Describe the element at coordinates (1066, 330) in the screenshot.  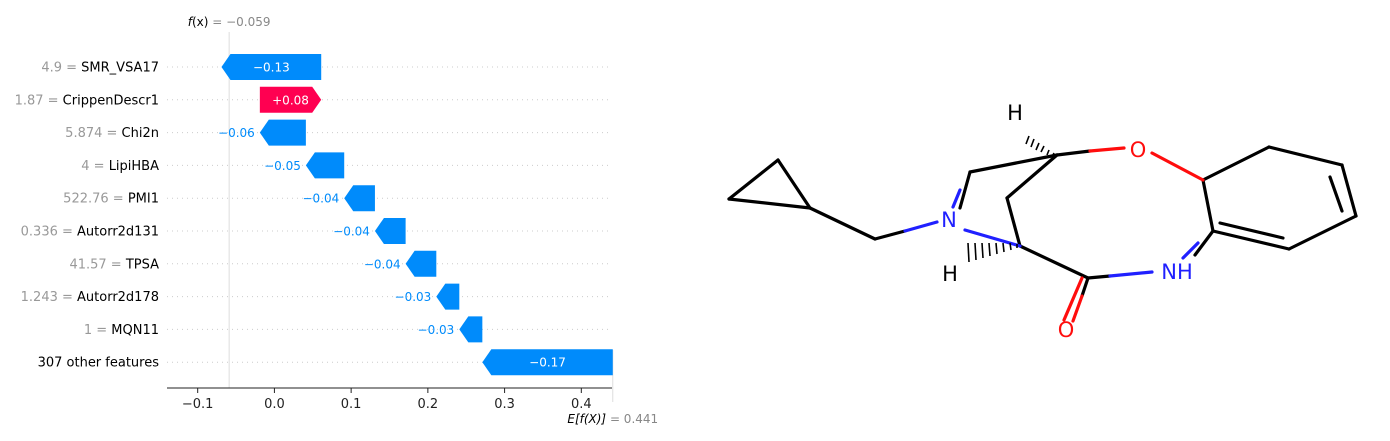
I see `atom-label-oxygen-carbonyl: O` at that location.